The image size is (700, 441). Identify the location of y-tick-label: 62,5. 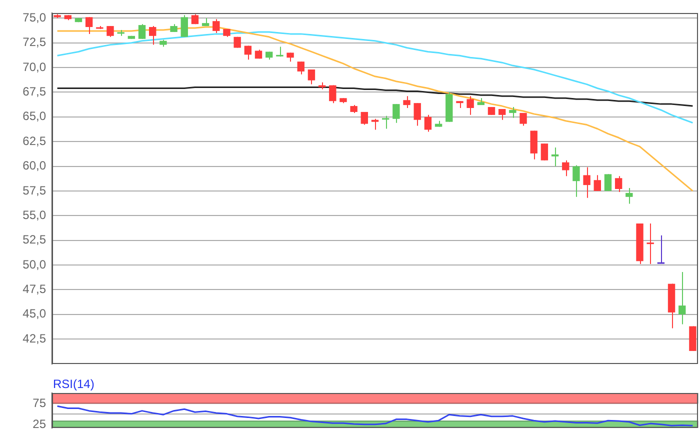
(34, 141).